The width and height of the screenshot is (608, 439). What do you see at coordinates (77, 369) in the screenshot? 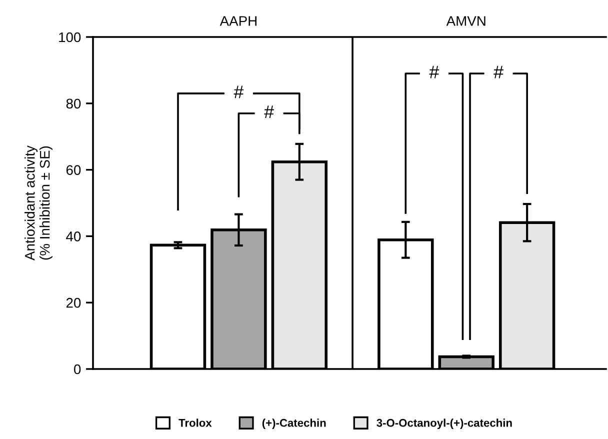
I see `y-tick-label: 0` at bounding box center [77, 369].